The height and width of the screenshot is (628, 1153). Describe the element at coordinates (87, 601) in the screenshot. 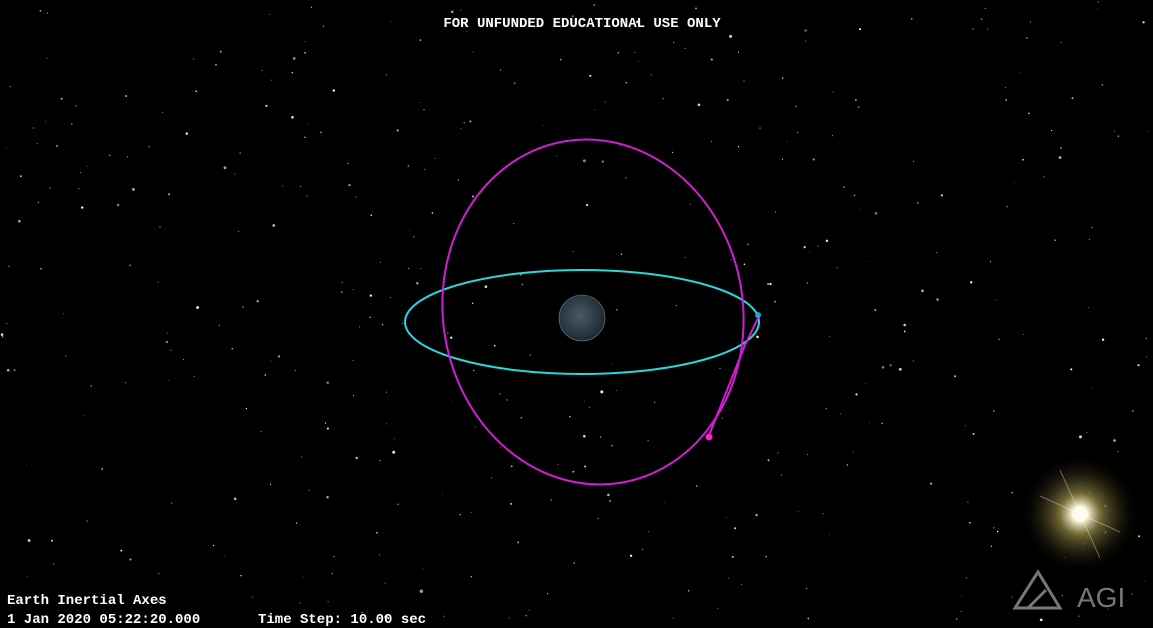

I see `axes-label: Earth Inertial Axes` at that location.